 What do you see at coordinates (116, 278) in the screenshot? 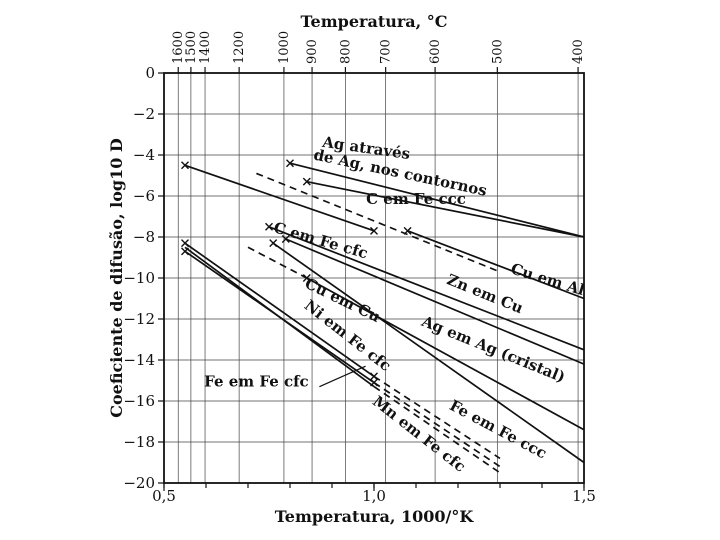
I see `y-axis-label: Coeficiente de difusão, log10 D` at bounding box center [116, 278].